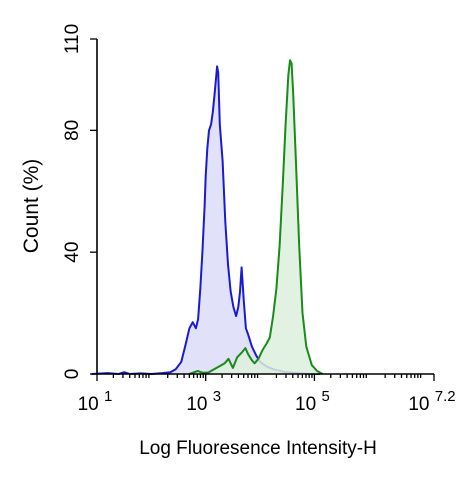 This screenshot has height=479, width=476. Describe the element at coordinates (203, 401) in the screenshot. I see `x-tick-label: 10 3` at that location.